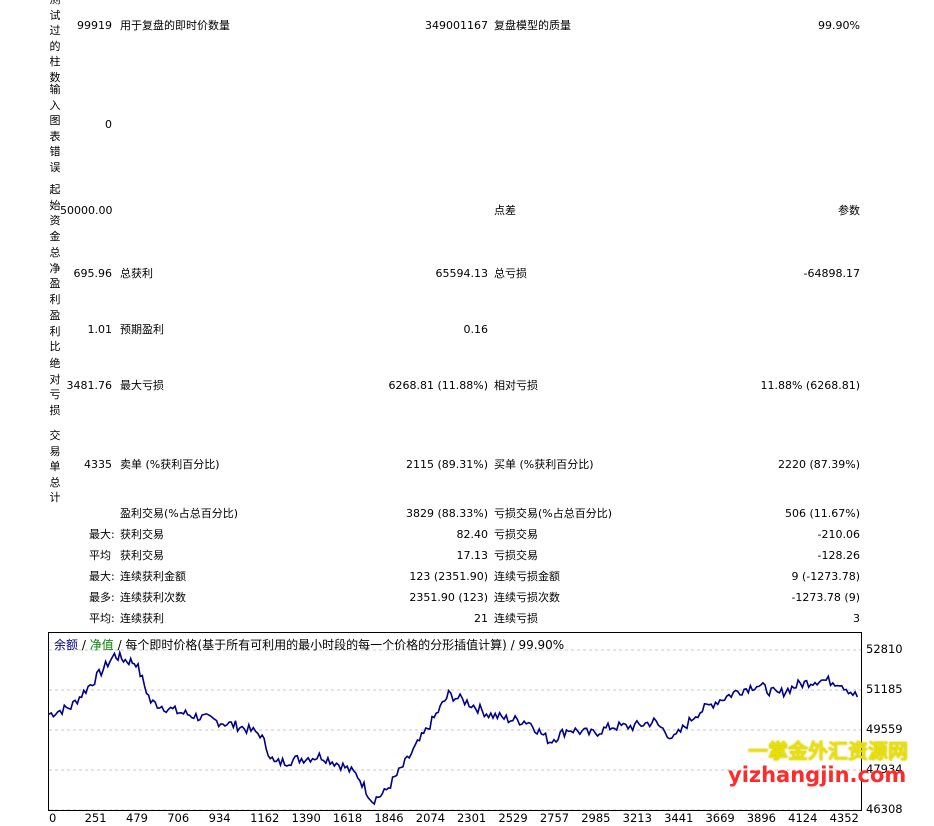 The height and width of the screenshot is (826, 934). I want to click on bars-tested-label: 测试过的柱数, so click(55, 42).